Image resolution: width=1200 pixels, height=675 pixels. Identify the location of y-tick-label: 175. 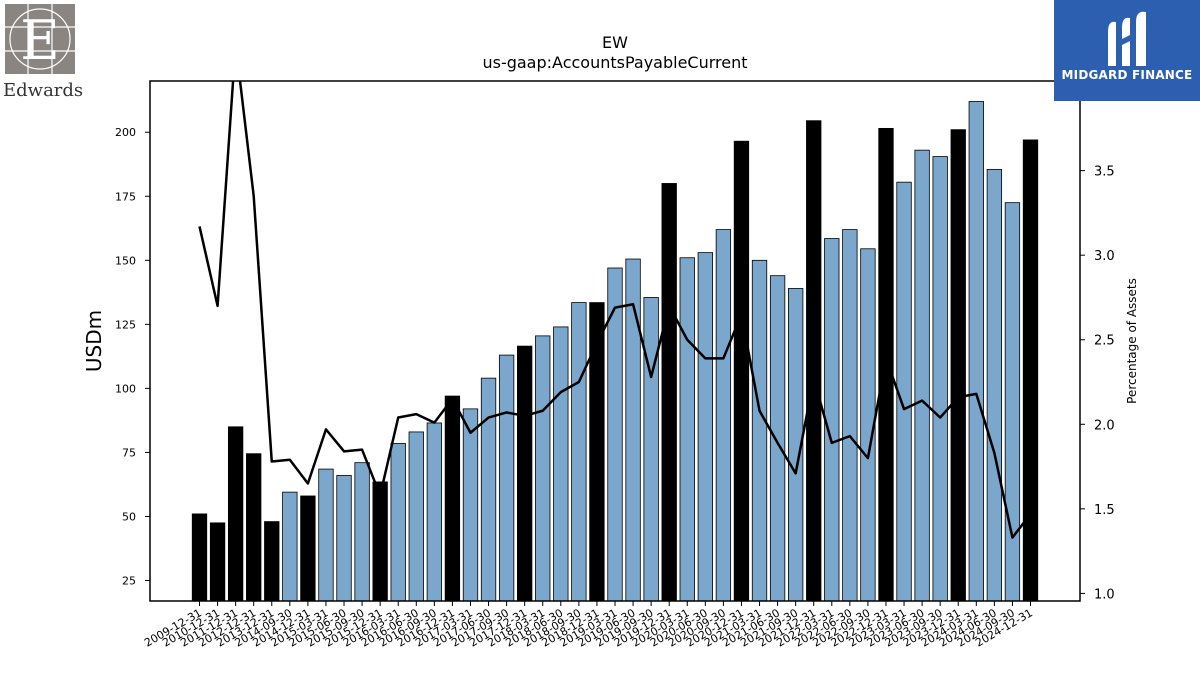
(125, 196).